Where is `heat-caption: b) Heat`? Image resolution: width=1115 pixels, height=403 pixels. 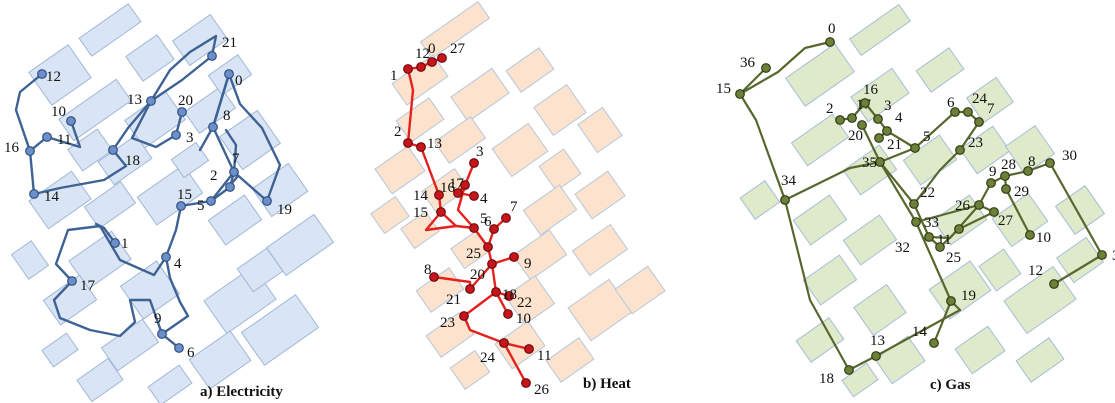 heat-caption: b) Heat is located at coordinates (607, 384).